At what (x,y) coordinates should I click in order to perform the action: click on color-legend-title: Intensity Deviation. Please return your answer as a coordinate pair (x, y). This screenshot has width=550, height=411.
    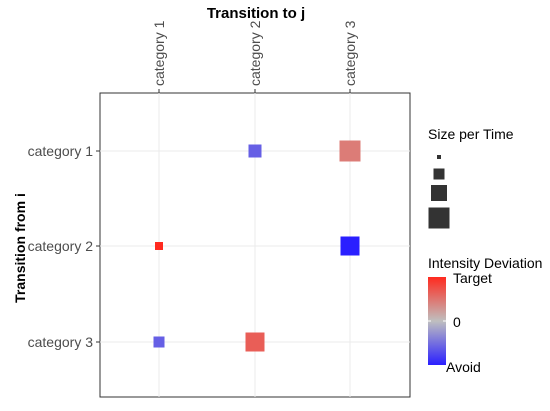
    Looking at the image, I should click on (485, 263).